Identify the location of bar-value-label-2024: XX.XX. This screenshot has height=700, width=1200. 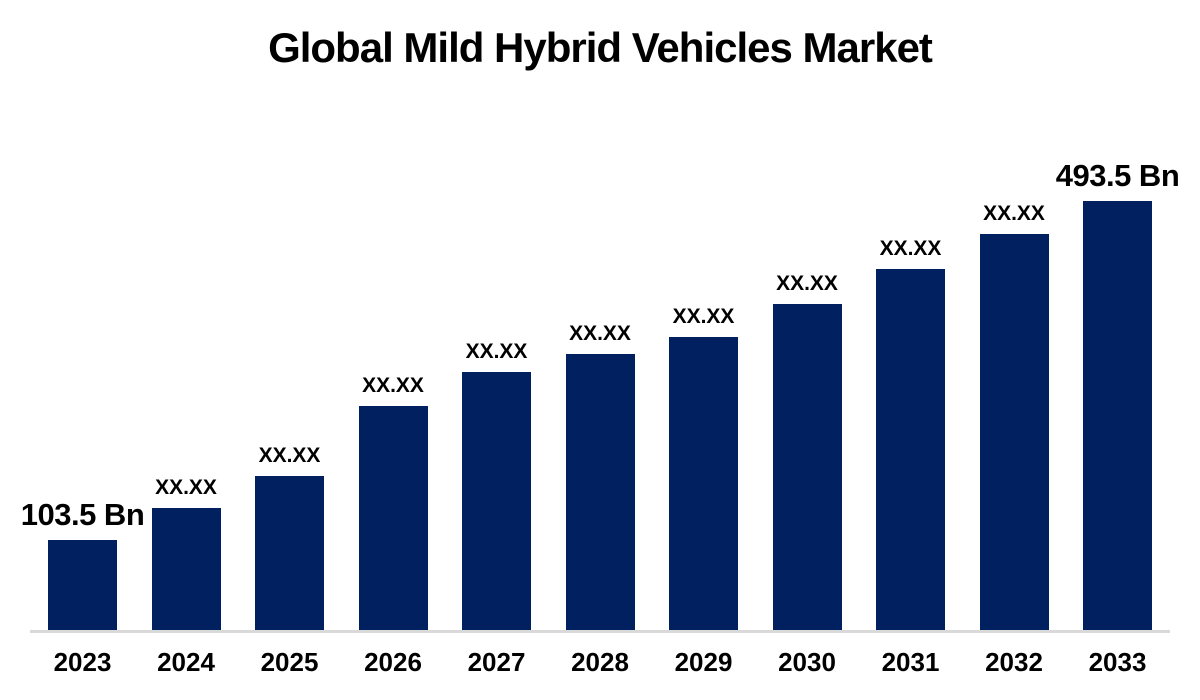
(186, 487).